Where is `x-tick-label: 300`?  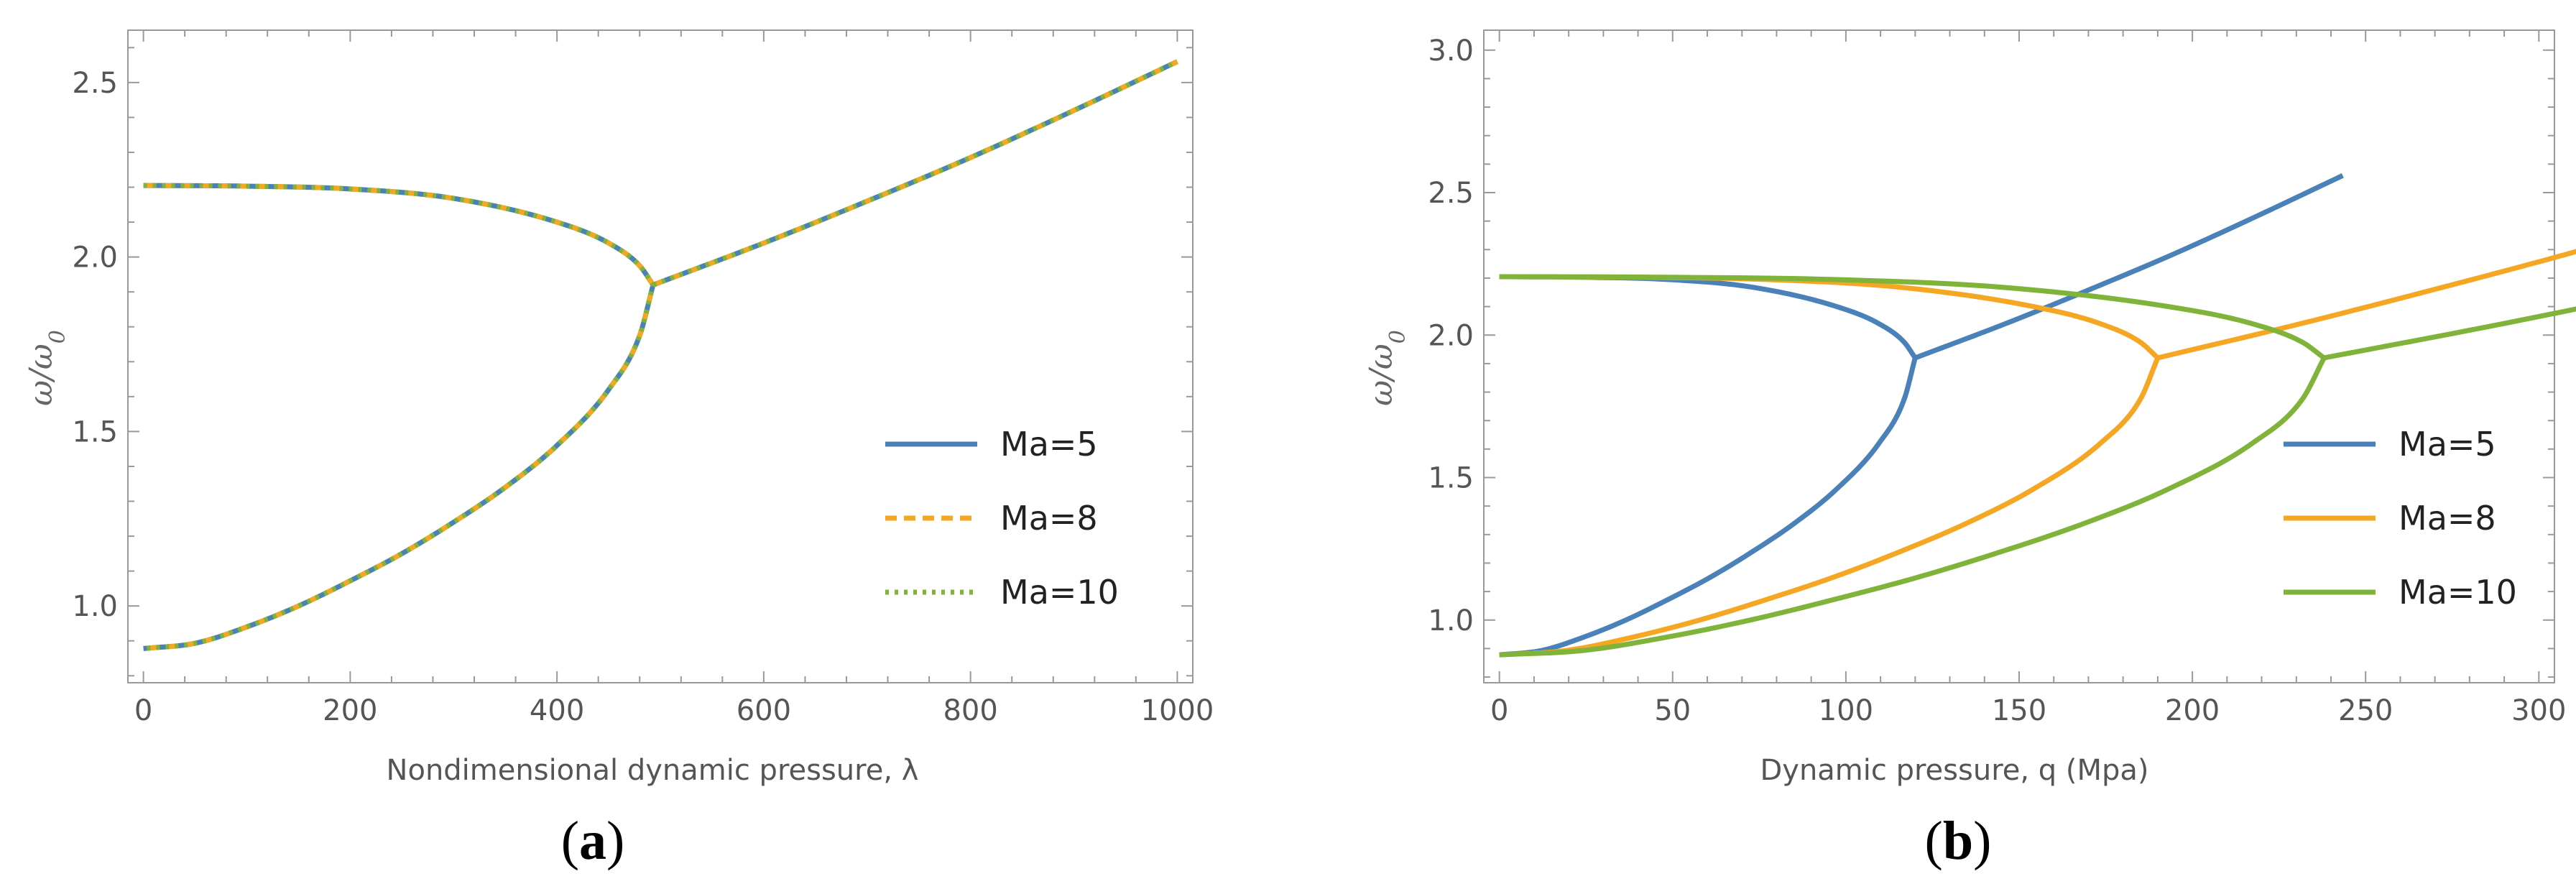
x-tick-label: 300 is located at coordinates (2538, 710).